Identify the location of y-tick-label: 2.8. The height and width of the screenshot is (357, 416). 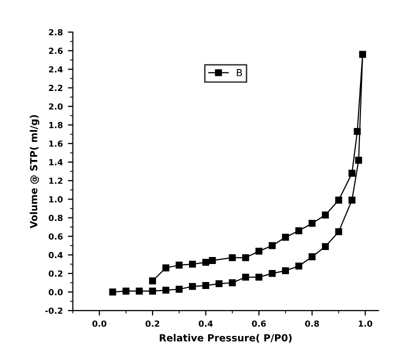
(55, 32).